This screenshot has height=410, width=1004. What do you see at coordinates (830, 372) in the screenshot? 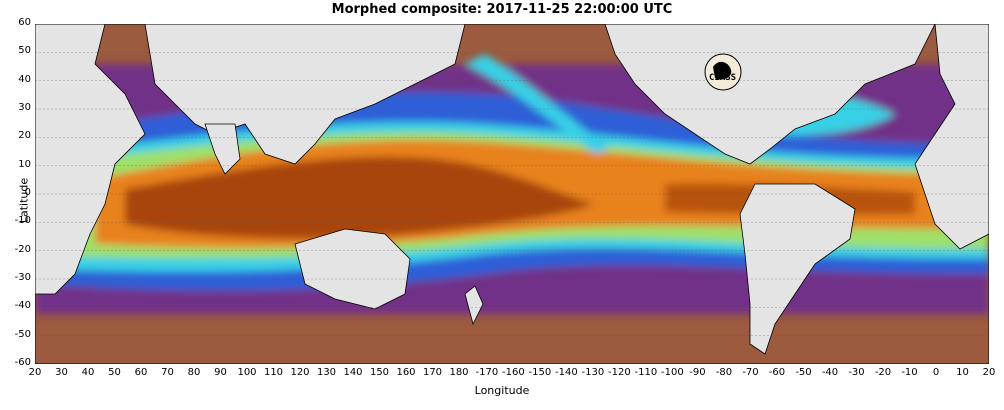
I see `x-tick-label: -40` at bounding box center [830, 372].